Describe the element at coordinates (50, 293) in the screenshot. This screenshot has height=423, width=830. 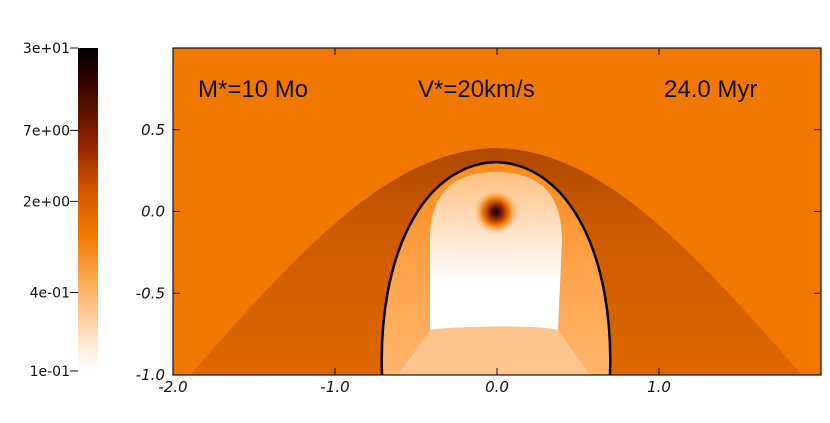
I see `colorbar-tick-label: 4e-01` at that location.